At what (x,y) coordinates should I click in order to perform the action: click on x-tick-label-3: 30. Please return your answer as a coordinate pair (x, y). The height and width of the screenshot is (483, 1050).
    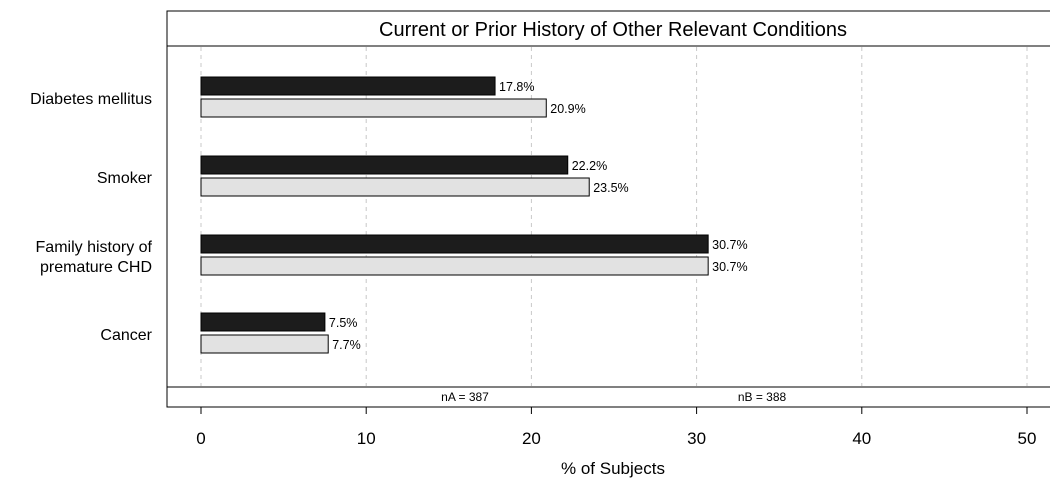
    Looking at the image, I should click on (696, 438).